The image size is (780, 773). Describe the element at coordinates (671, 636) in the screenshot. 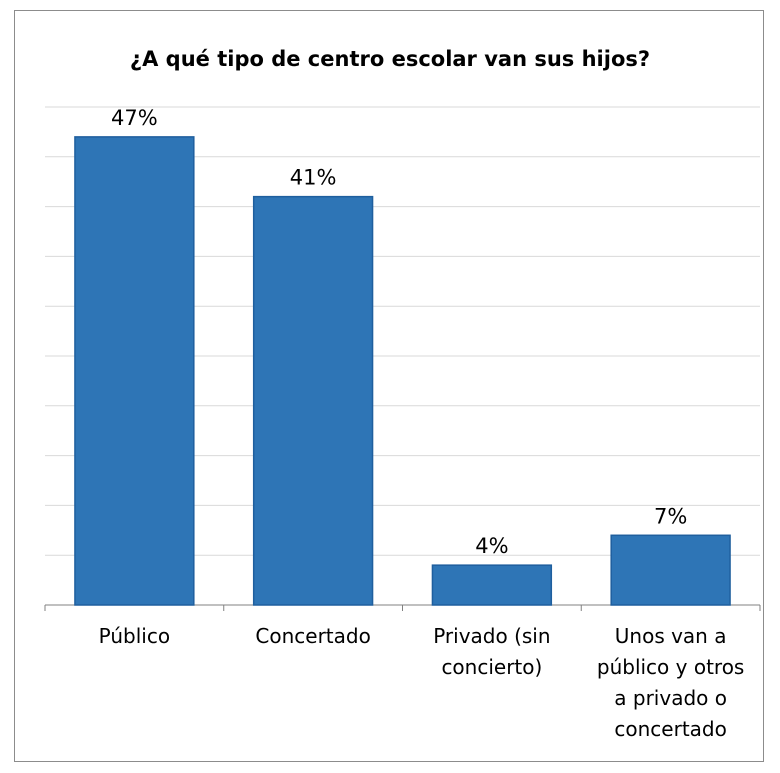

I see `category-label: Unos van a` at that location.